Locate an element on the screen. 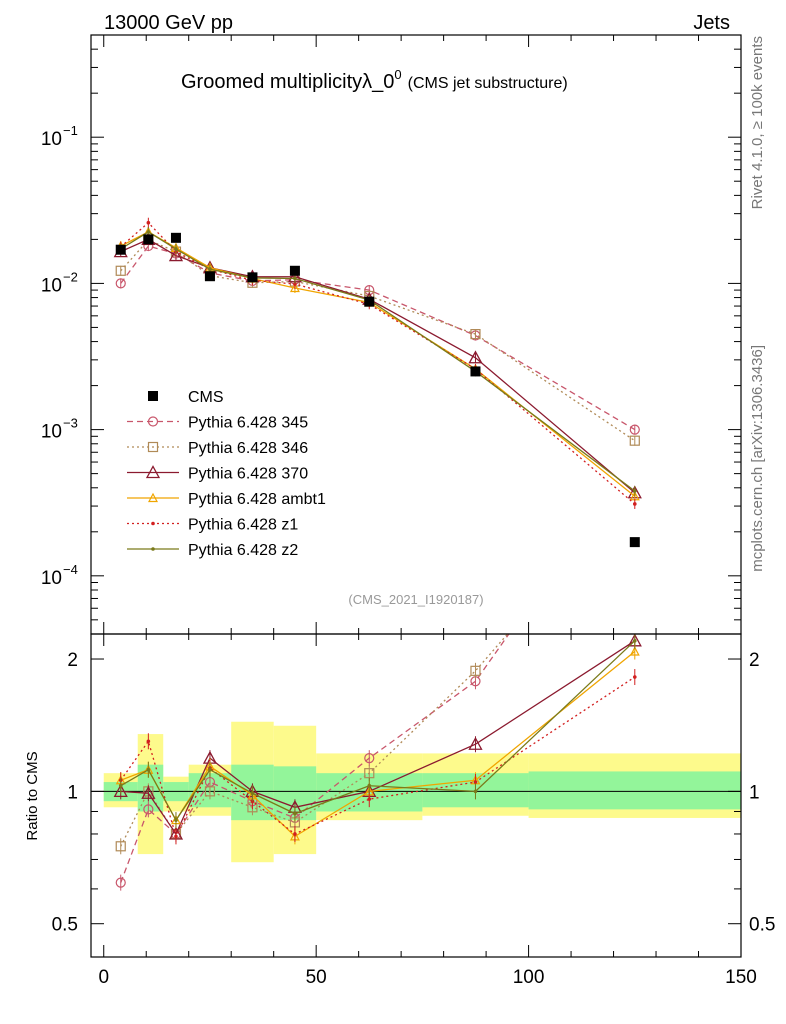 Image resolution: width=786 pixels, height=1024 pixels. analysis-id-label: (CMS_2021_I1920187) is located at coordinates (415, 599).